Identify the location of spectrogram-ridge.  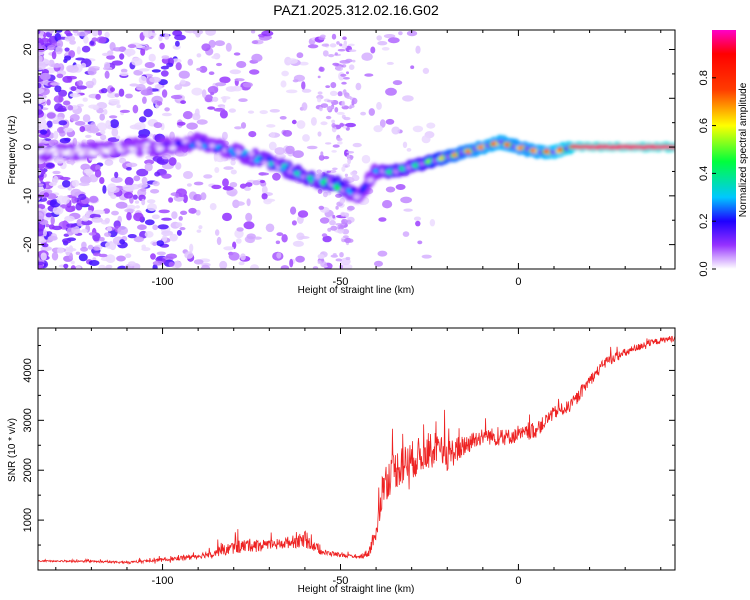
(356, 168).